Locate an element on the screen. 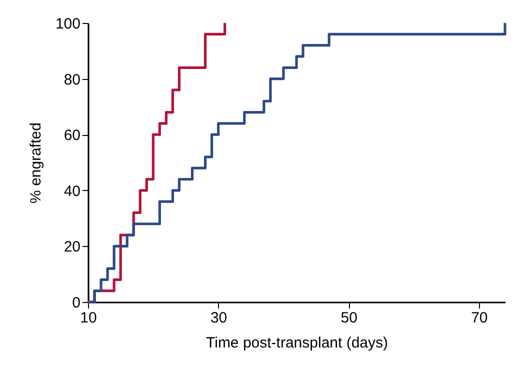 Image resolution: width=520 pixels, height=377 pixels. x-tick-label: 50 is located at coordinates (349, 318).